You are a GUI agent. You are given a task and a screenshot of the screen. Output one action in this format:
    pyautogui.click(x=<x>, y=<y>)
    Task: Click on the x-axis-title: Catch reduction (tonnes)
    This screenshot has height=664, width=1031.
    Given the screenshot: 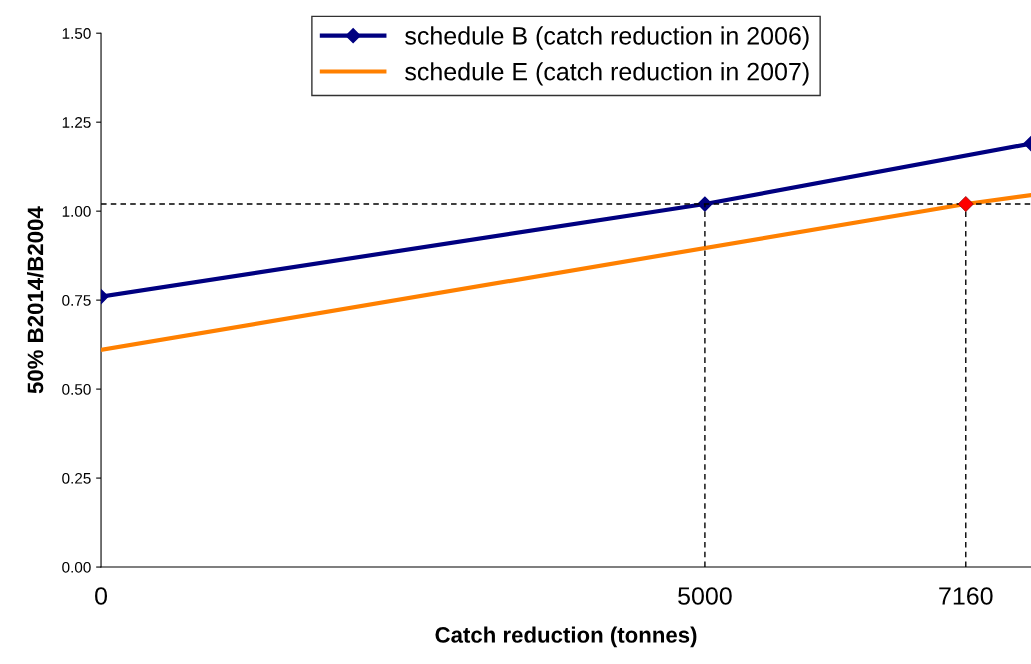 What is the action you would take?
    pyautogui.click(x=566, y=637)
    